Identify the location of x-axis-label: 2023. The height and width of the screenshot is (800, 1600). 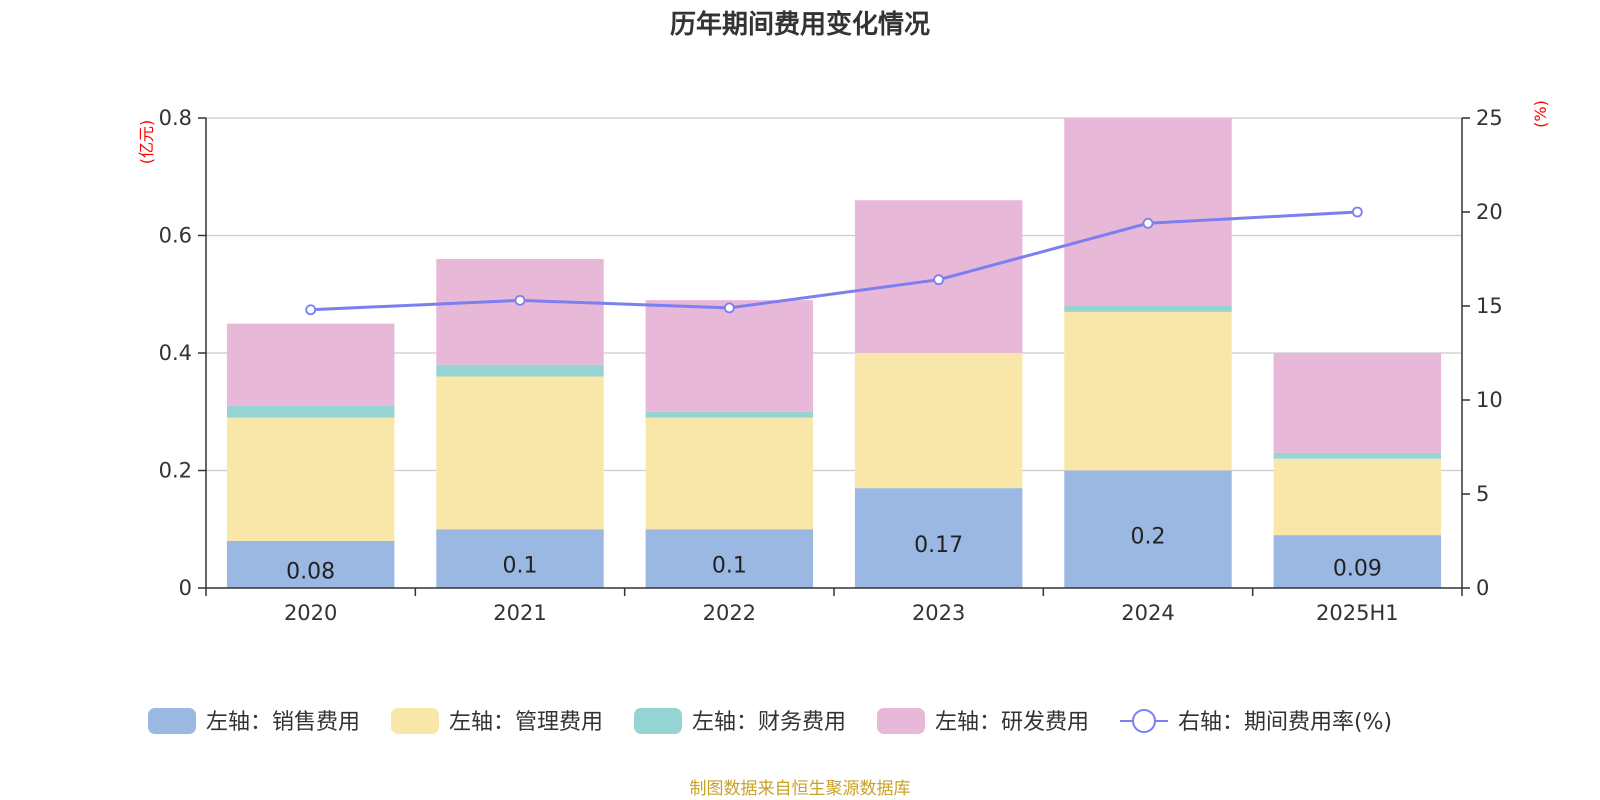
(938, 613).